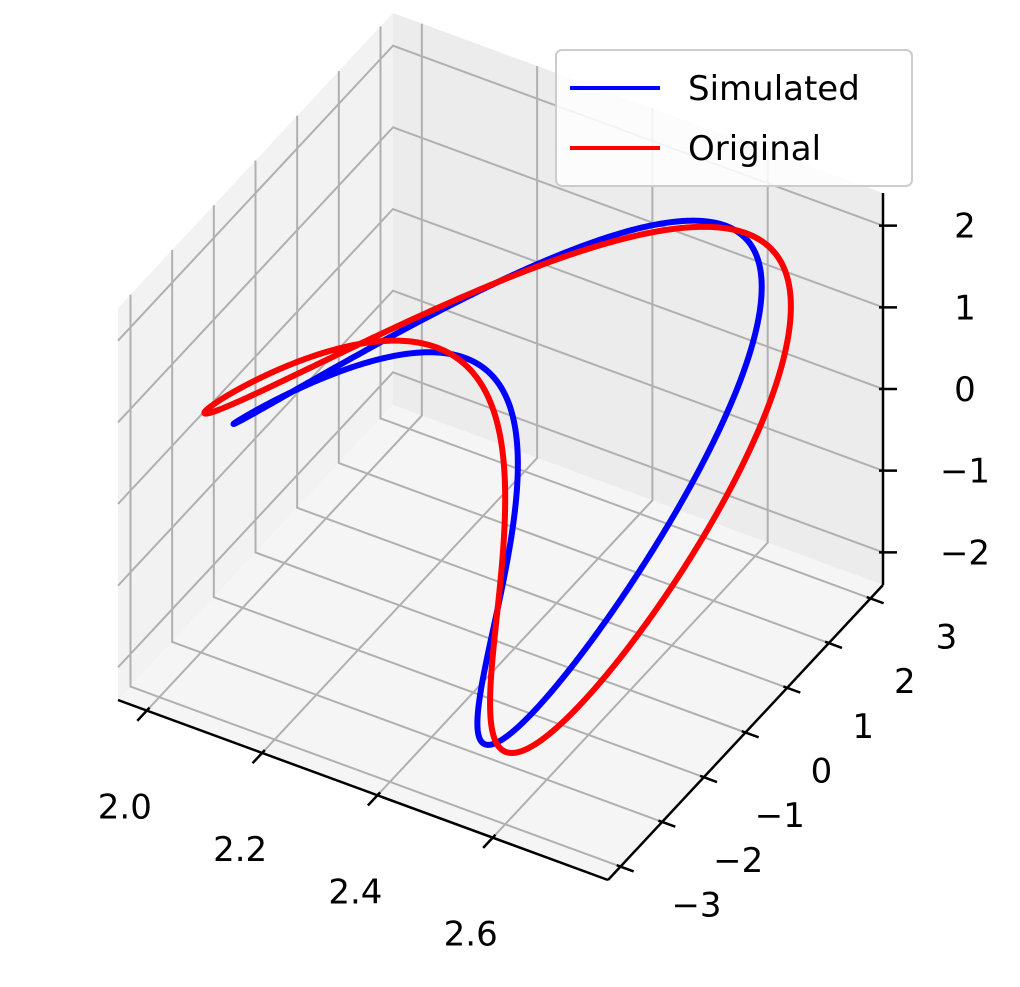 This screenshot has width=1020, height=987. I want to click on x-tick-label-0: 2.0, so click(125, 808).